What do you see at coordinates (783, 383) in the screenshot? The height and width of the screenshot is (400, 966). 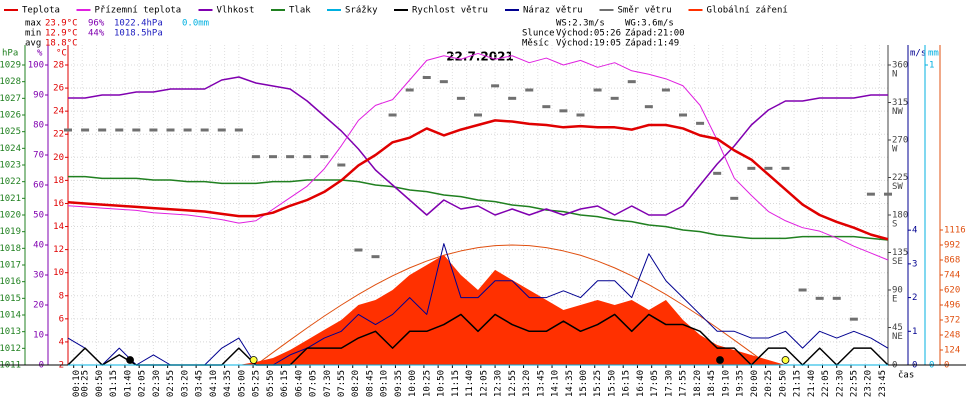 I see `x-tick-label: 20:50` at bounding box center [783, 383].